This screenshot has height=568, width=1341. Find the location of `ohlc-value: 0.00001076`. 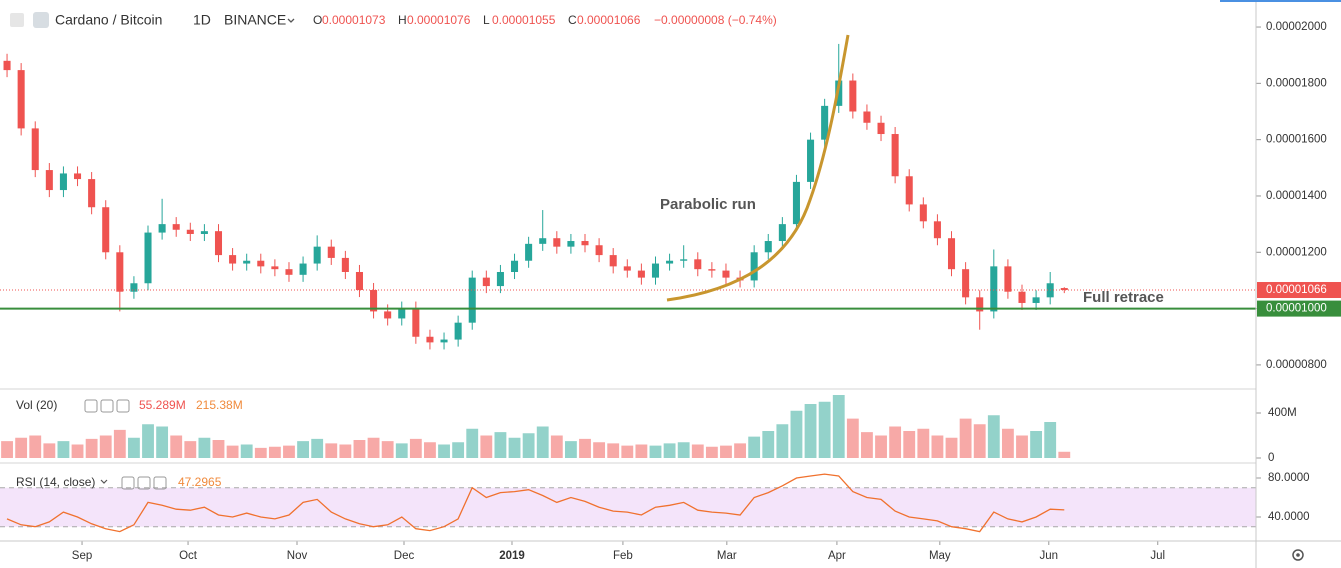

ohlc-value: 0.00001076 is located at coordinates (439, 20).